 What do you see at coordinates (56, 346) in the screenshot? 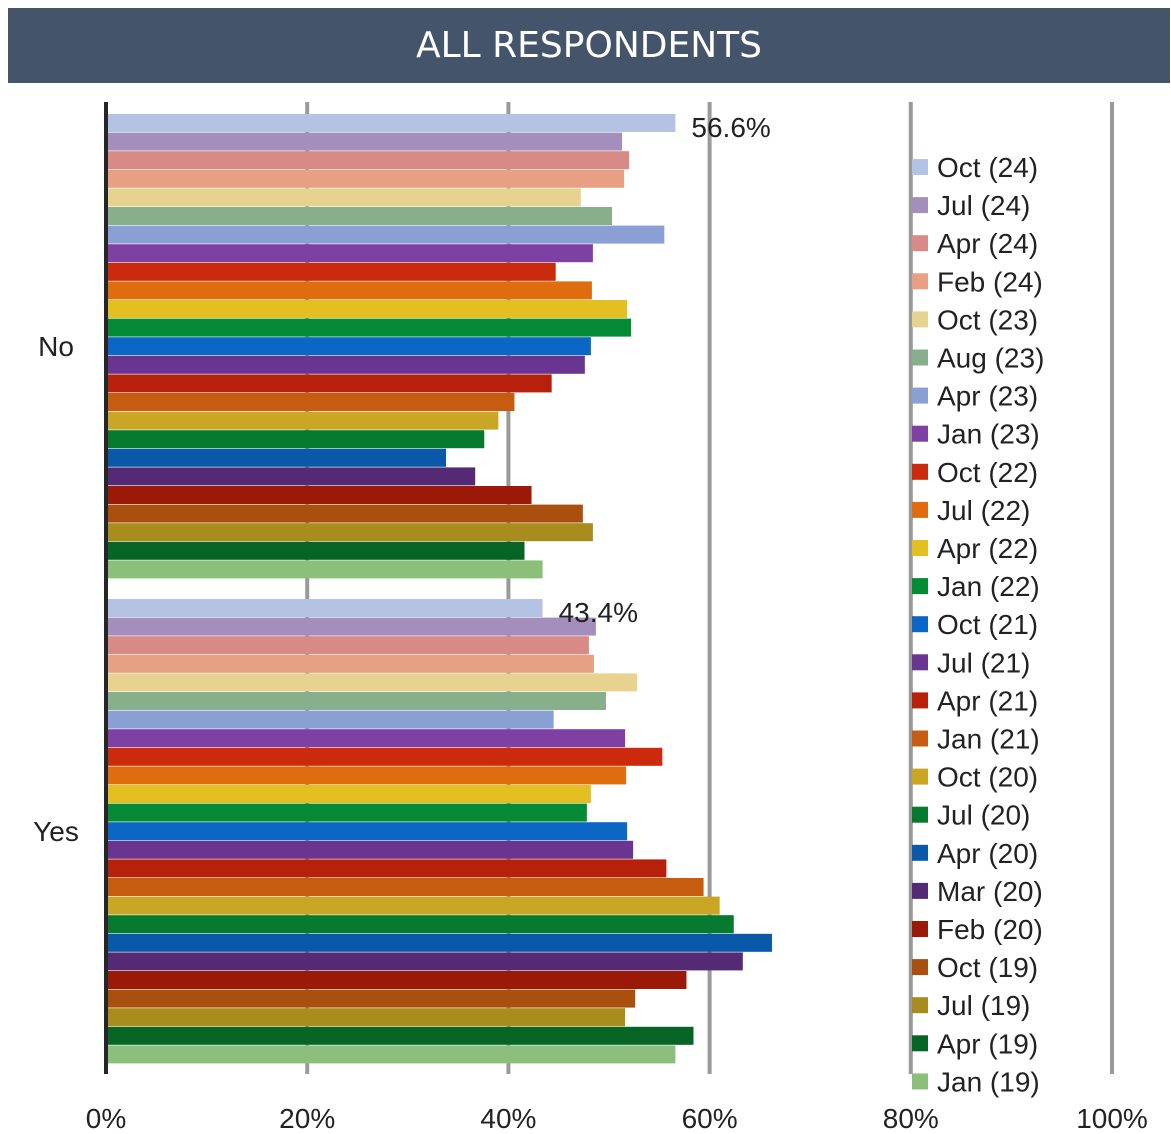
I see `category-label: No` at bounding box center [56, 346].